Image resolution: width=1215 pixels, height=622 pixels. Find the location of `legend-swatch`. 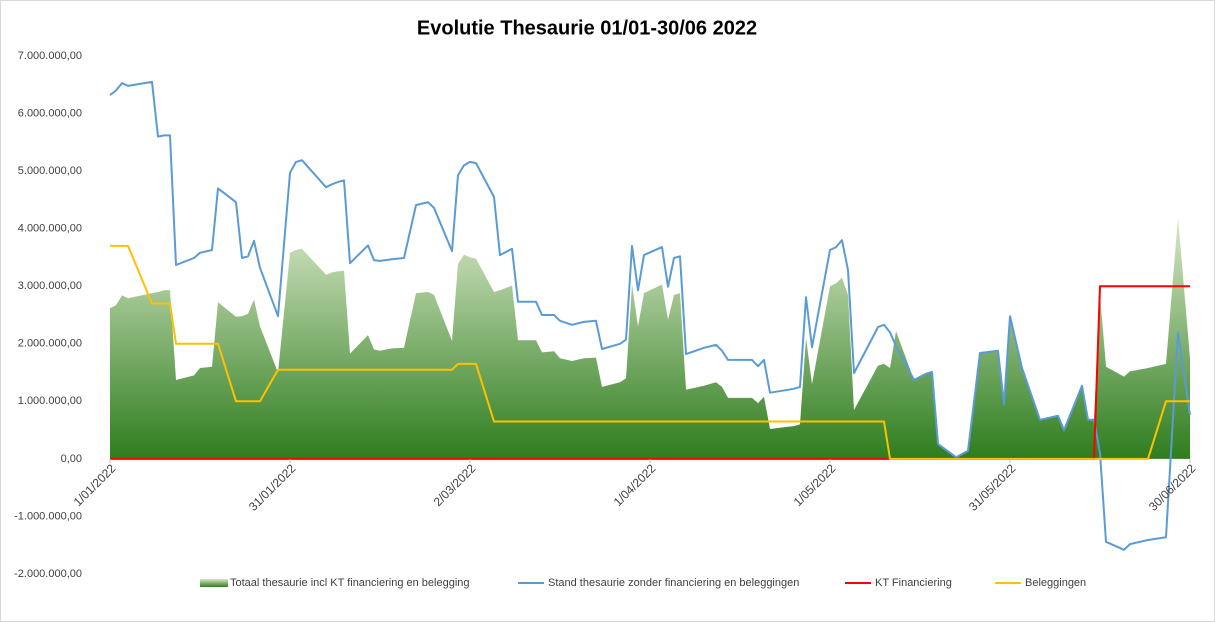

legend-swatch is located at coordinates (214, 583).